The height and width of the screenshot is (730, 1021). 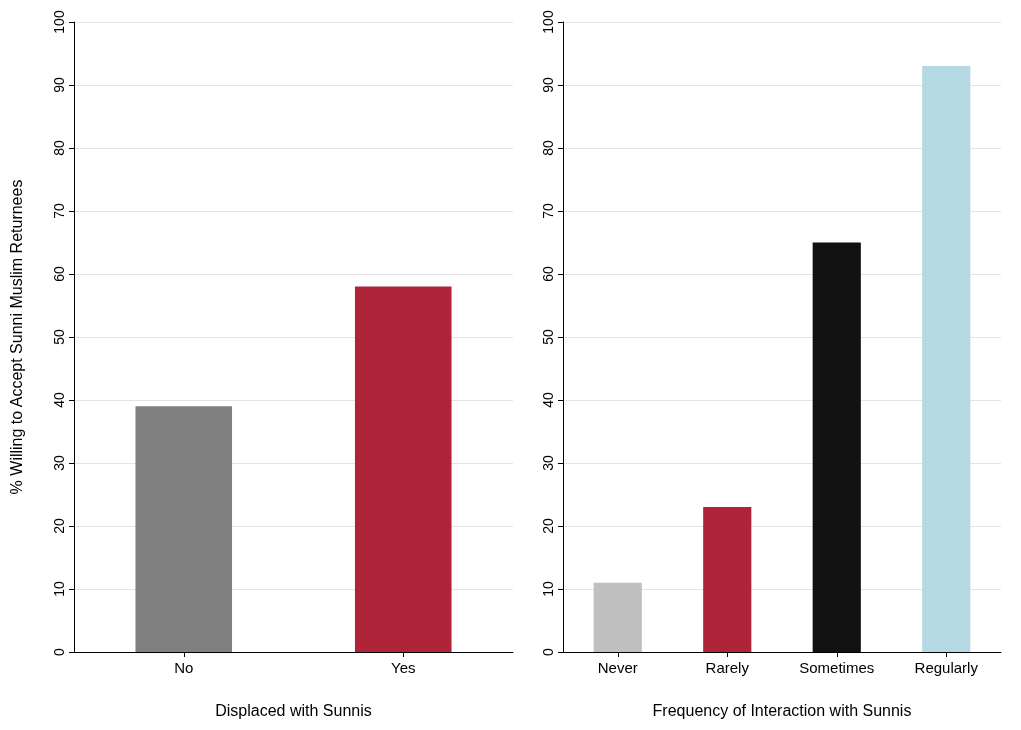 I want to click on x-tick-label: Sometimes, so click(x=837, y=667).